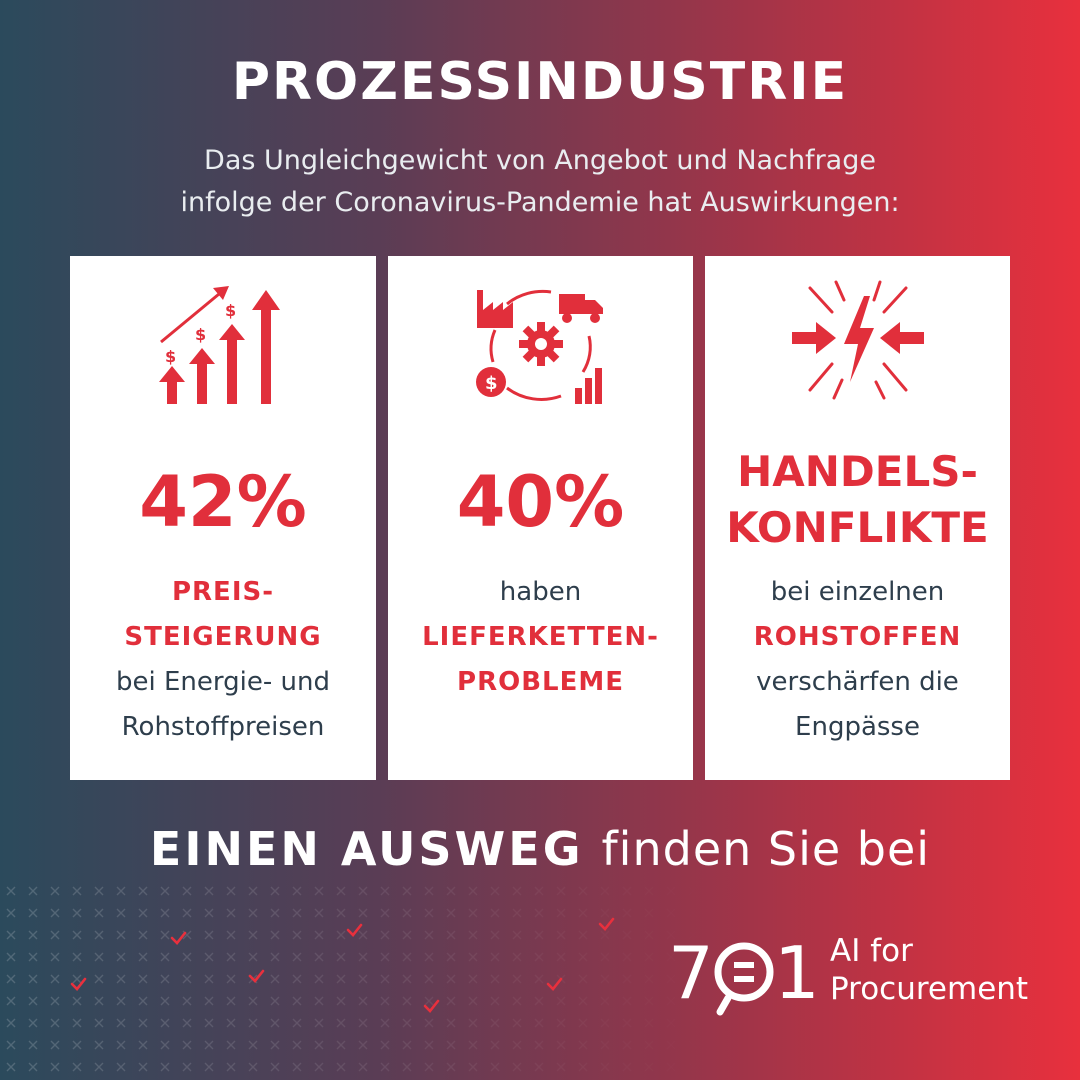  I want to click on trade-conflict-clash-icon, so click(857, 340).